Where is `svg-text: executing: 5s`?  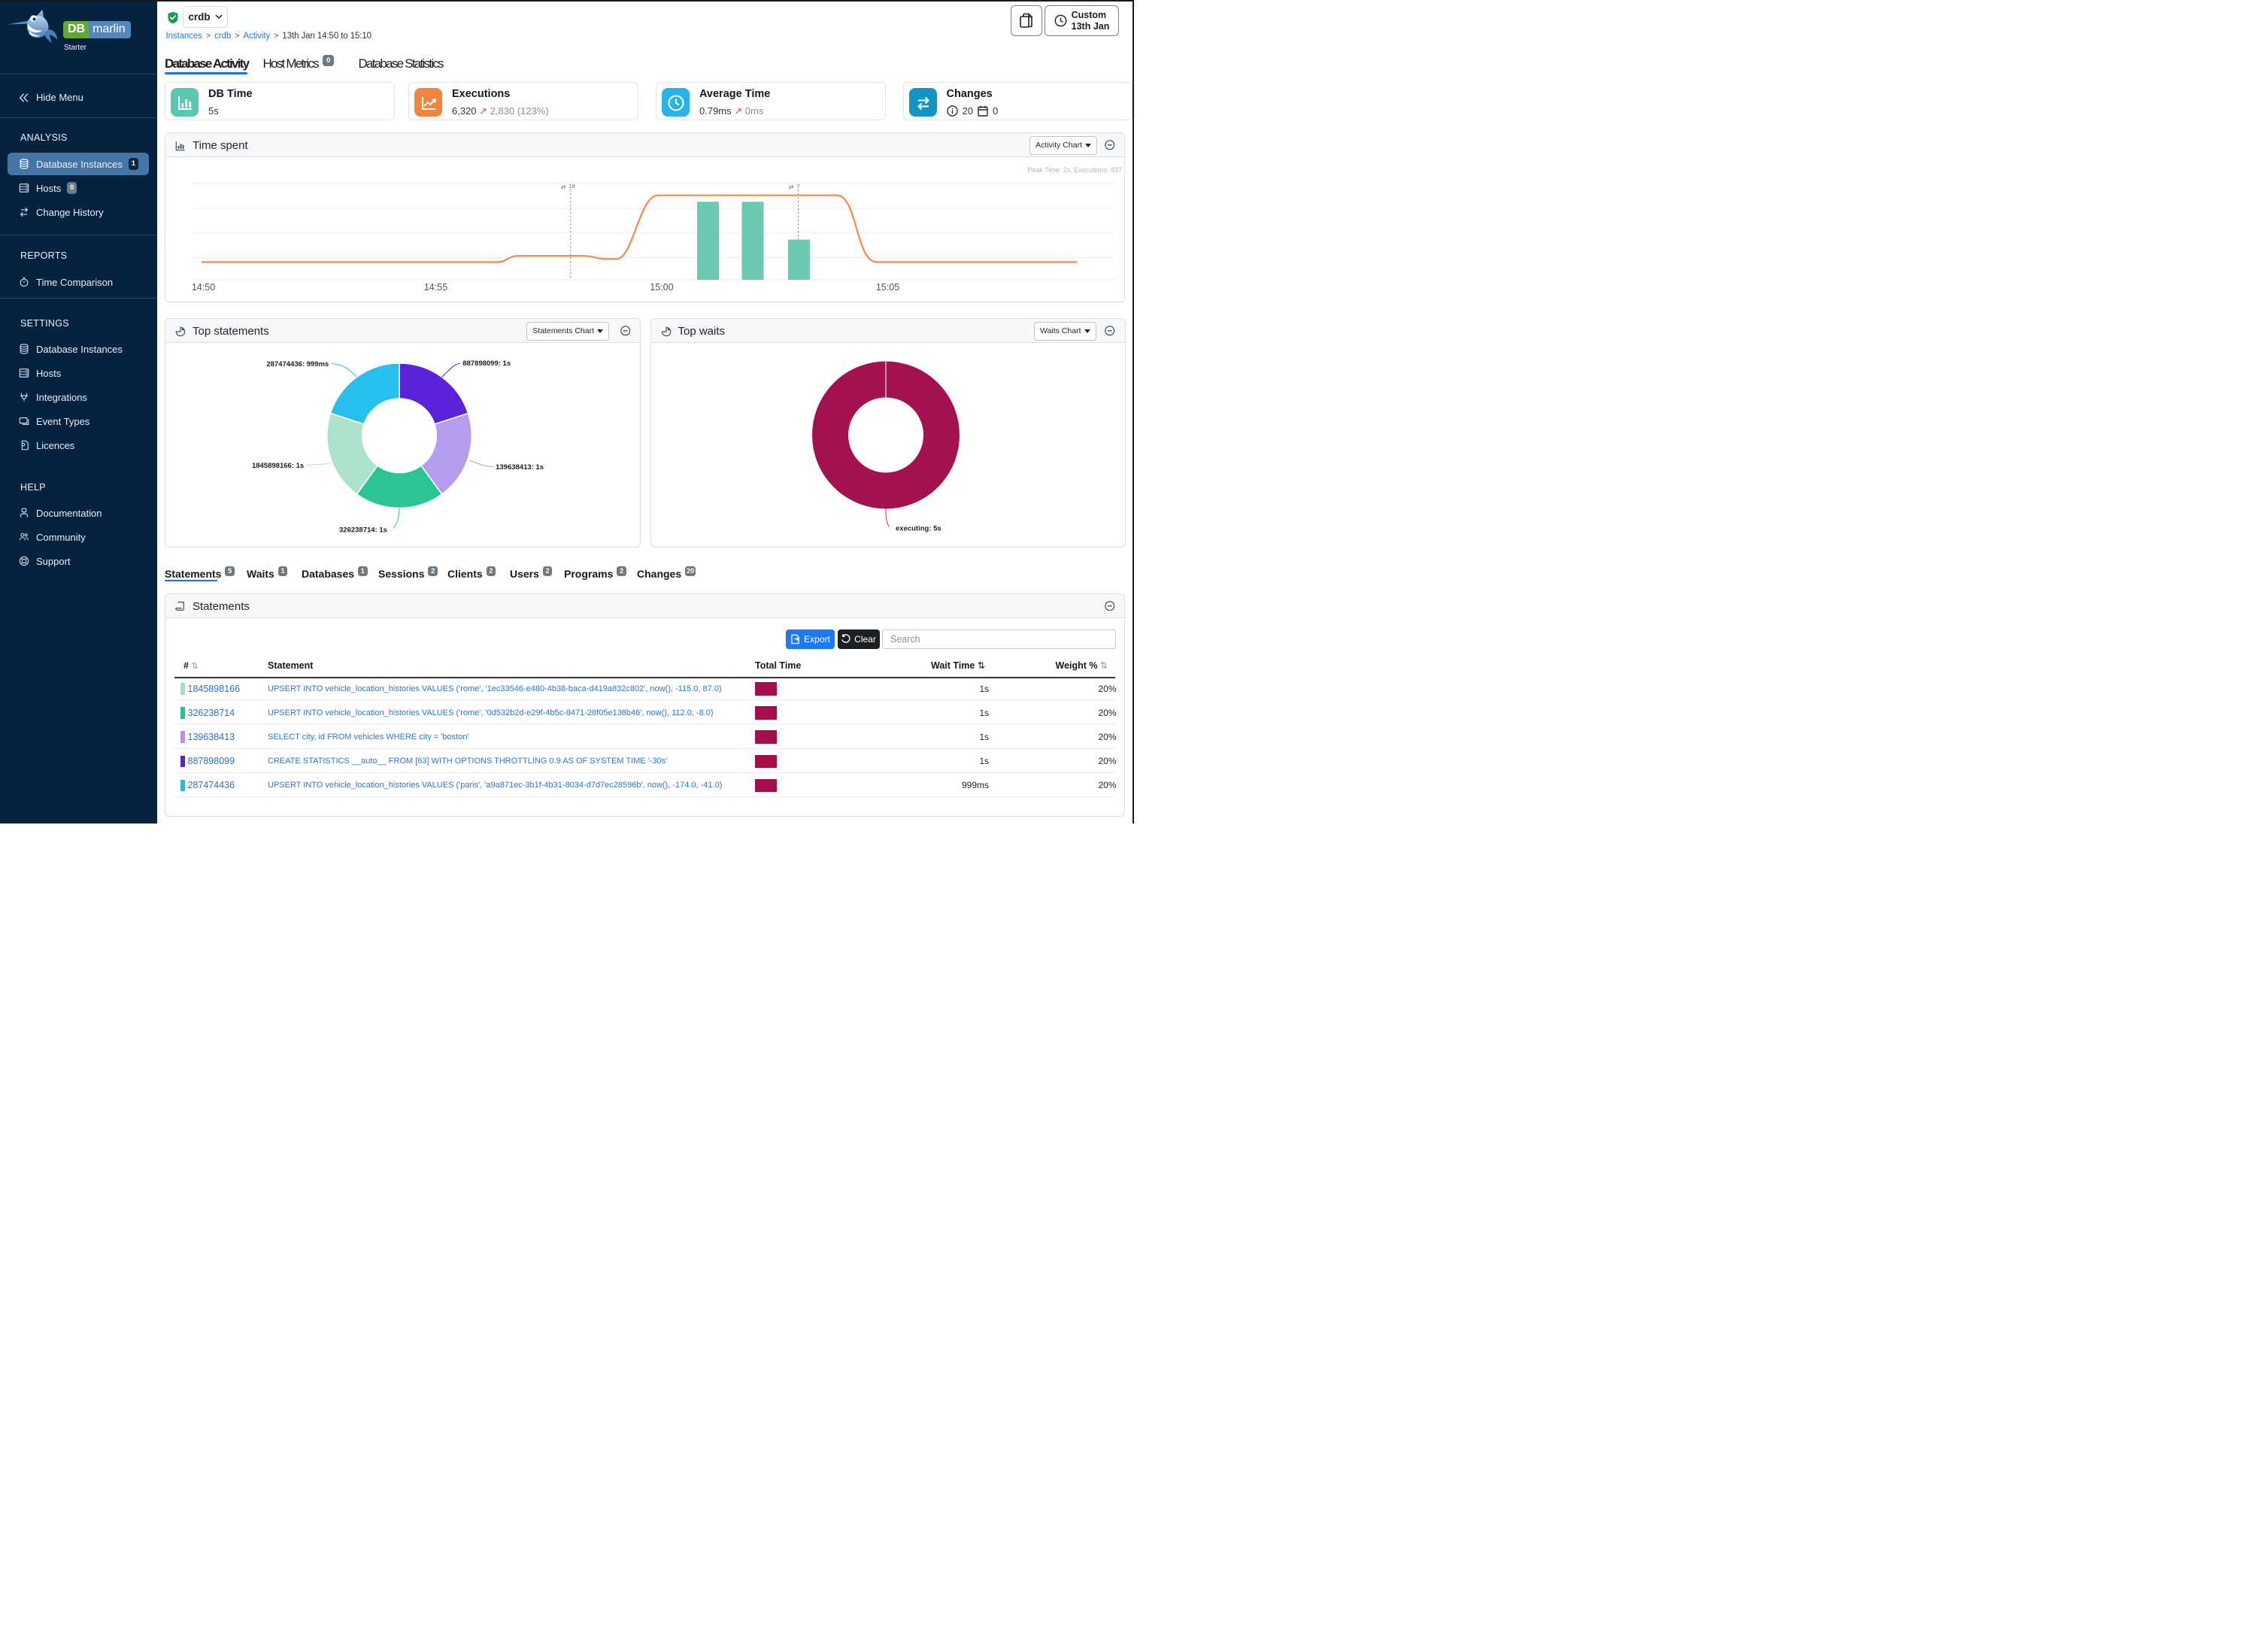
svg-text: executing: 5s is located at coordinates (919, 529).